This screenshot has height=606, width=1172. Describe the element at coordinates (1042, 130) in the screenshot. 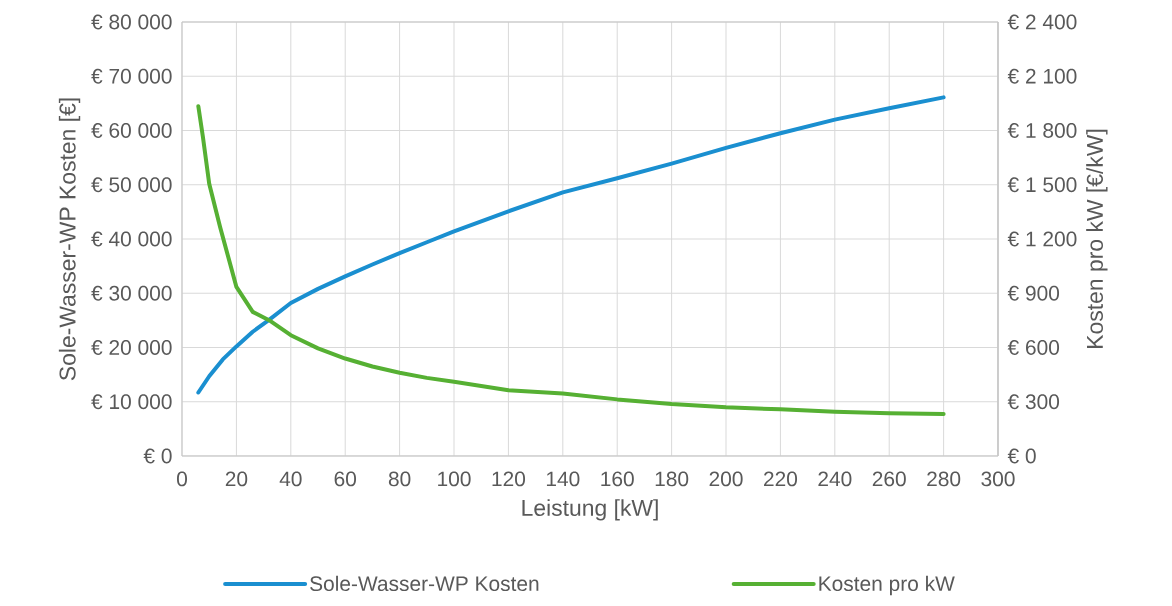

I see `y2-tick-label: € 1 800` at that location.